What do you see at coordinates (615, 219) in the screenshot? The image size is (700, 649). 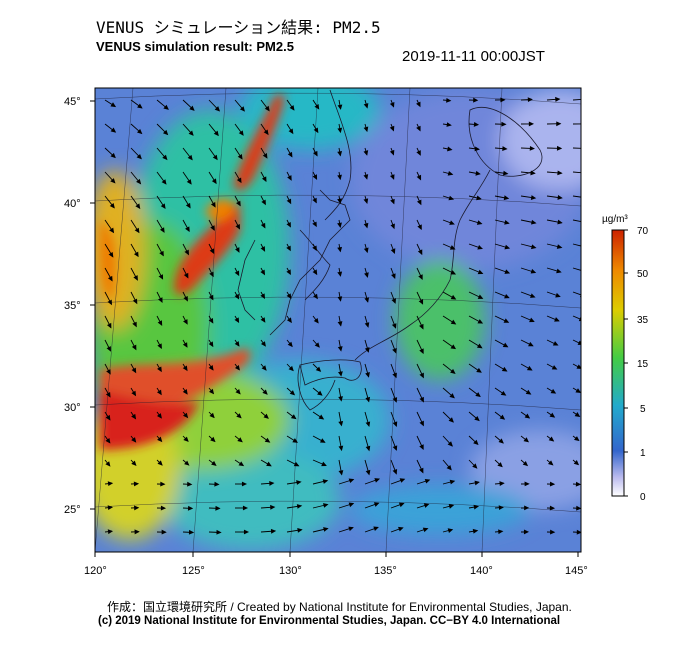 I see `colorbar-unit: µg/m³` at bounding box center [615, 219].